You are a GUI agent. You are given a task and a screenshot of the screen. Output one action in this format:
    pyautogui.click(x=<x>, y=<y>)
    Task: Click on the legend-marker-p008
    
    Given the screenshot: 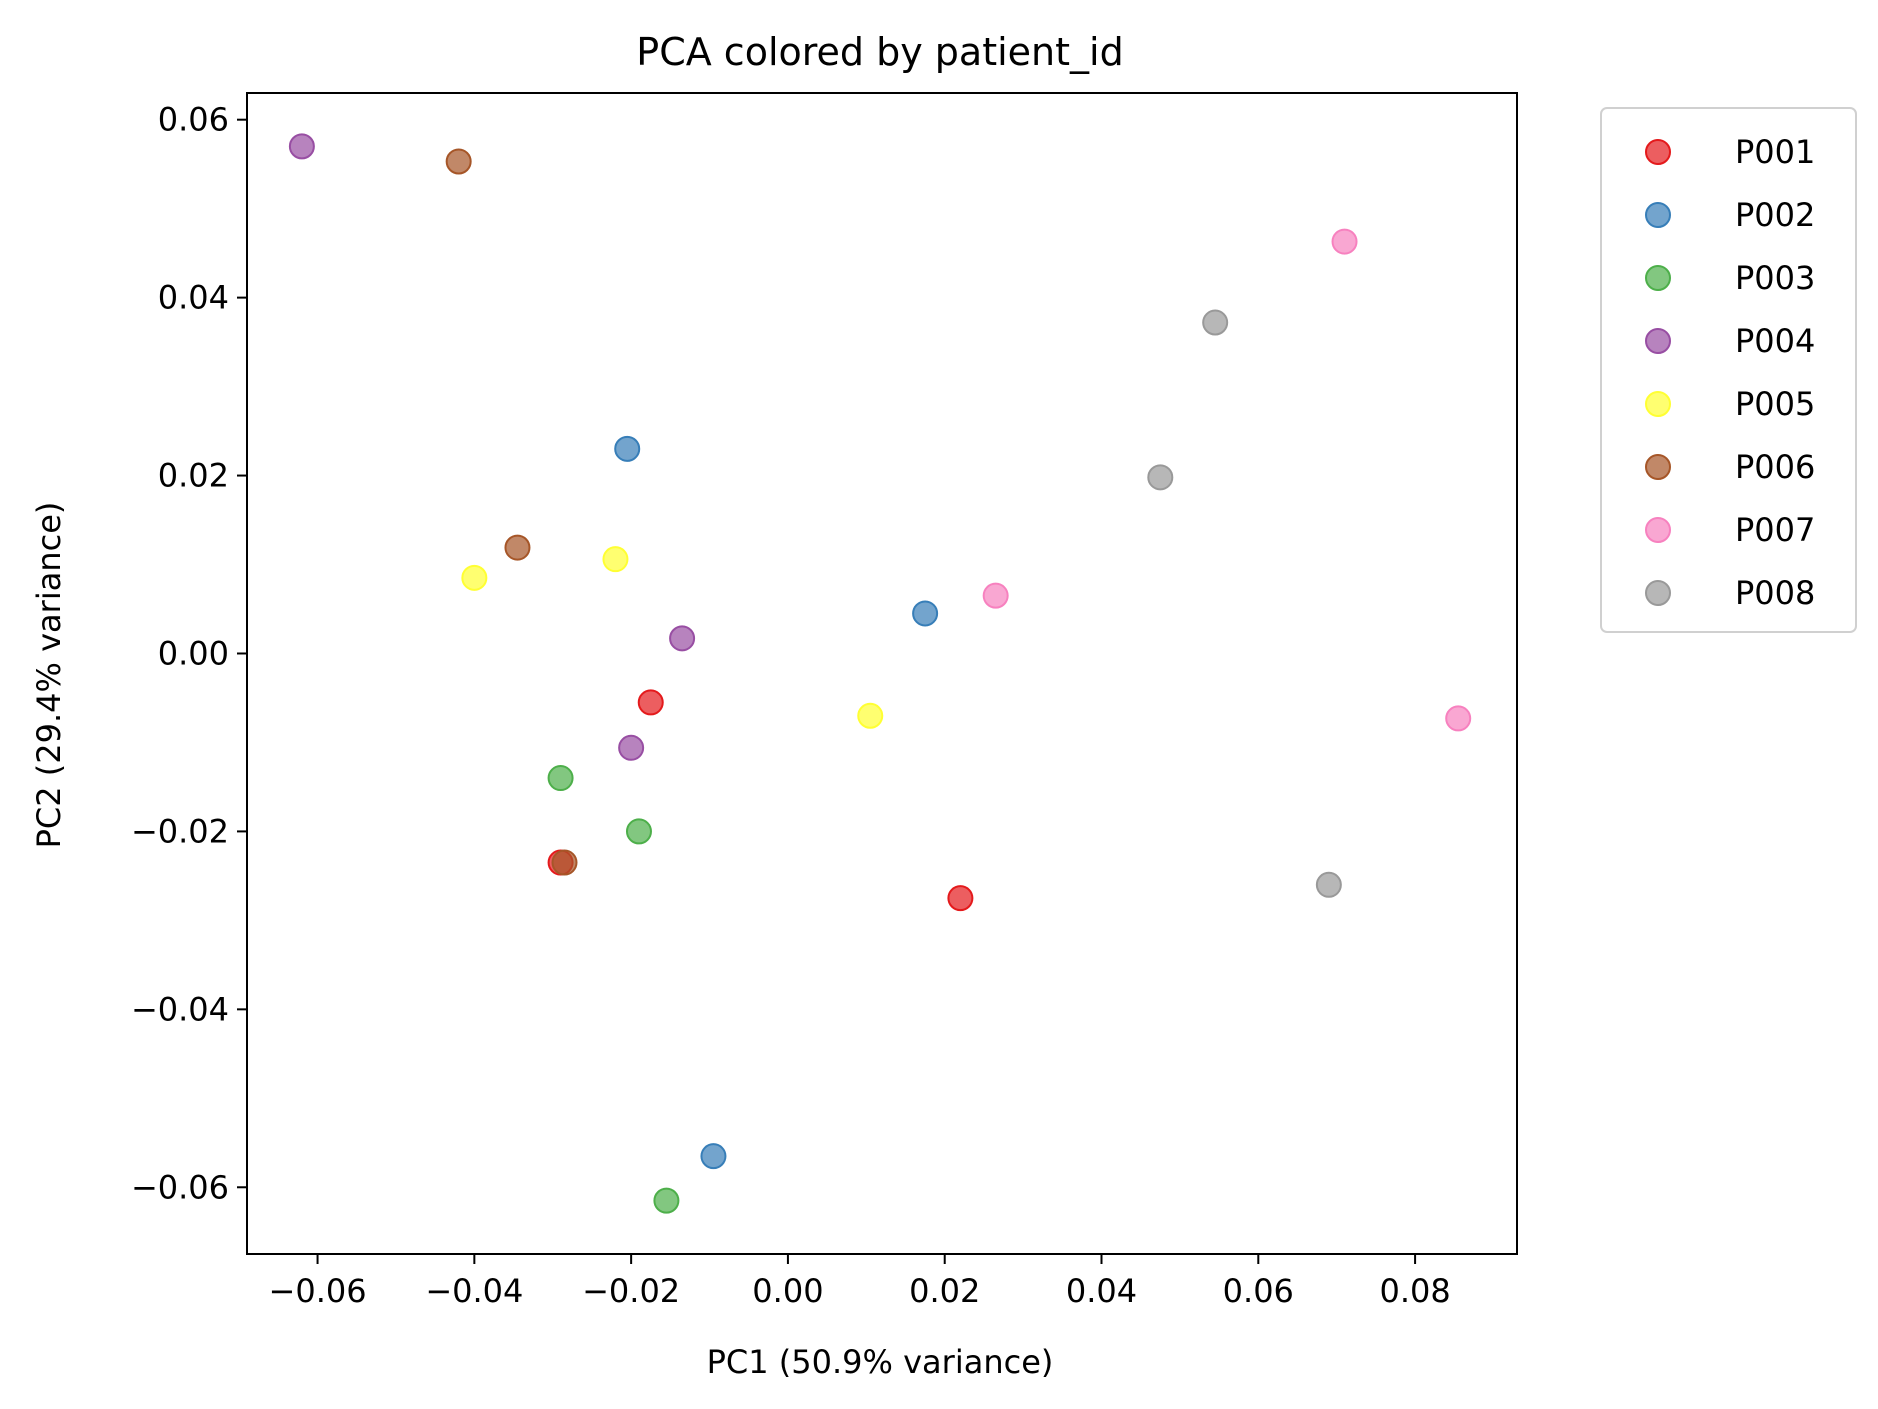 What is the action you would take?
    pyautogui.click(x=1658, y=593)
    